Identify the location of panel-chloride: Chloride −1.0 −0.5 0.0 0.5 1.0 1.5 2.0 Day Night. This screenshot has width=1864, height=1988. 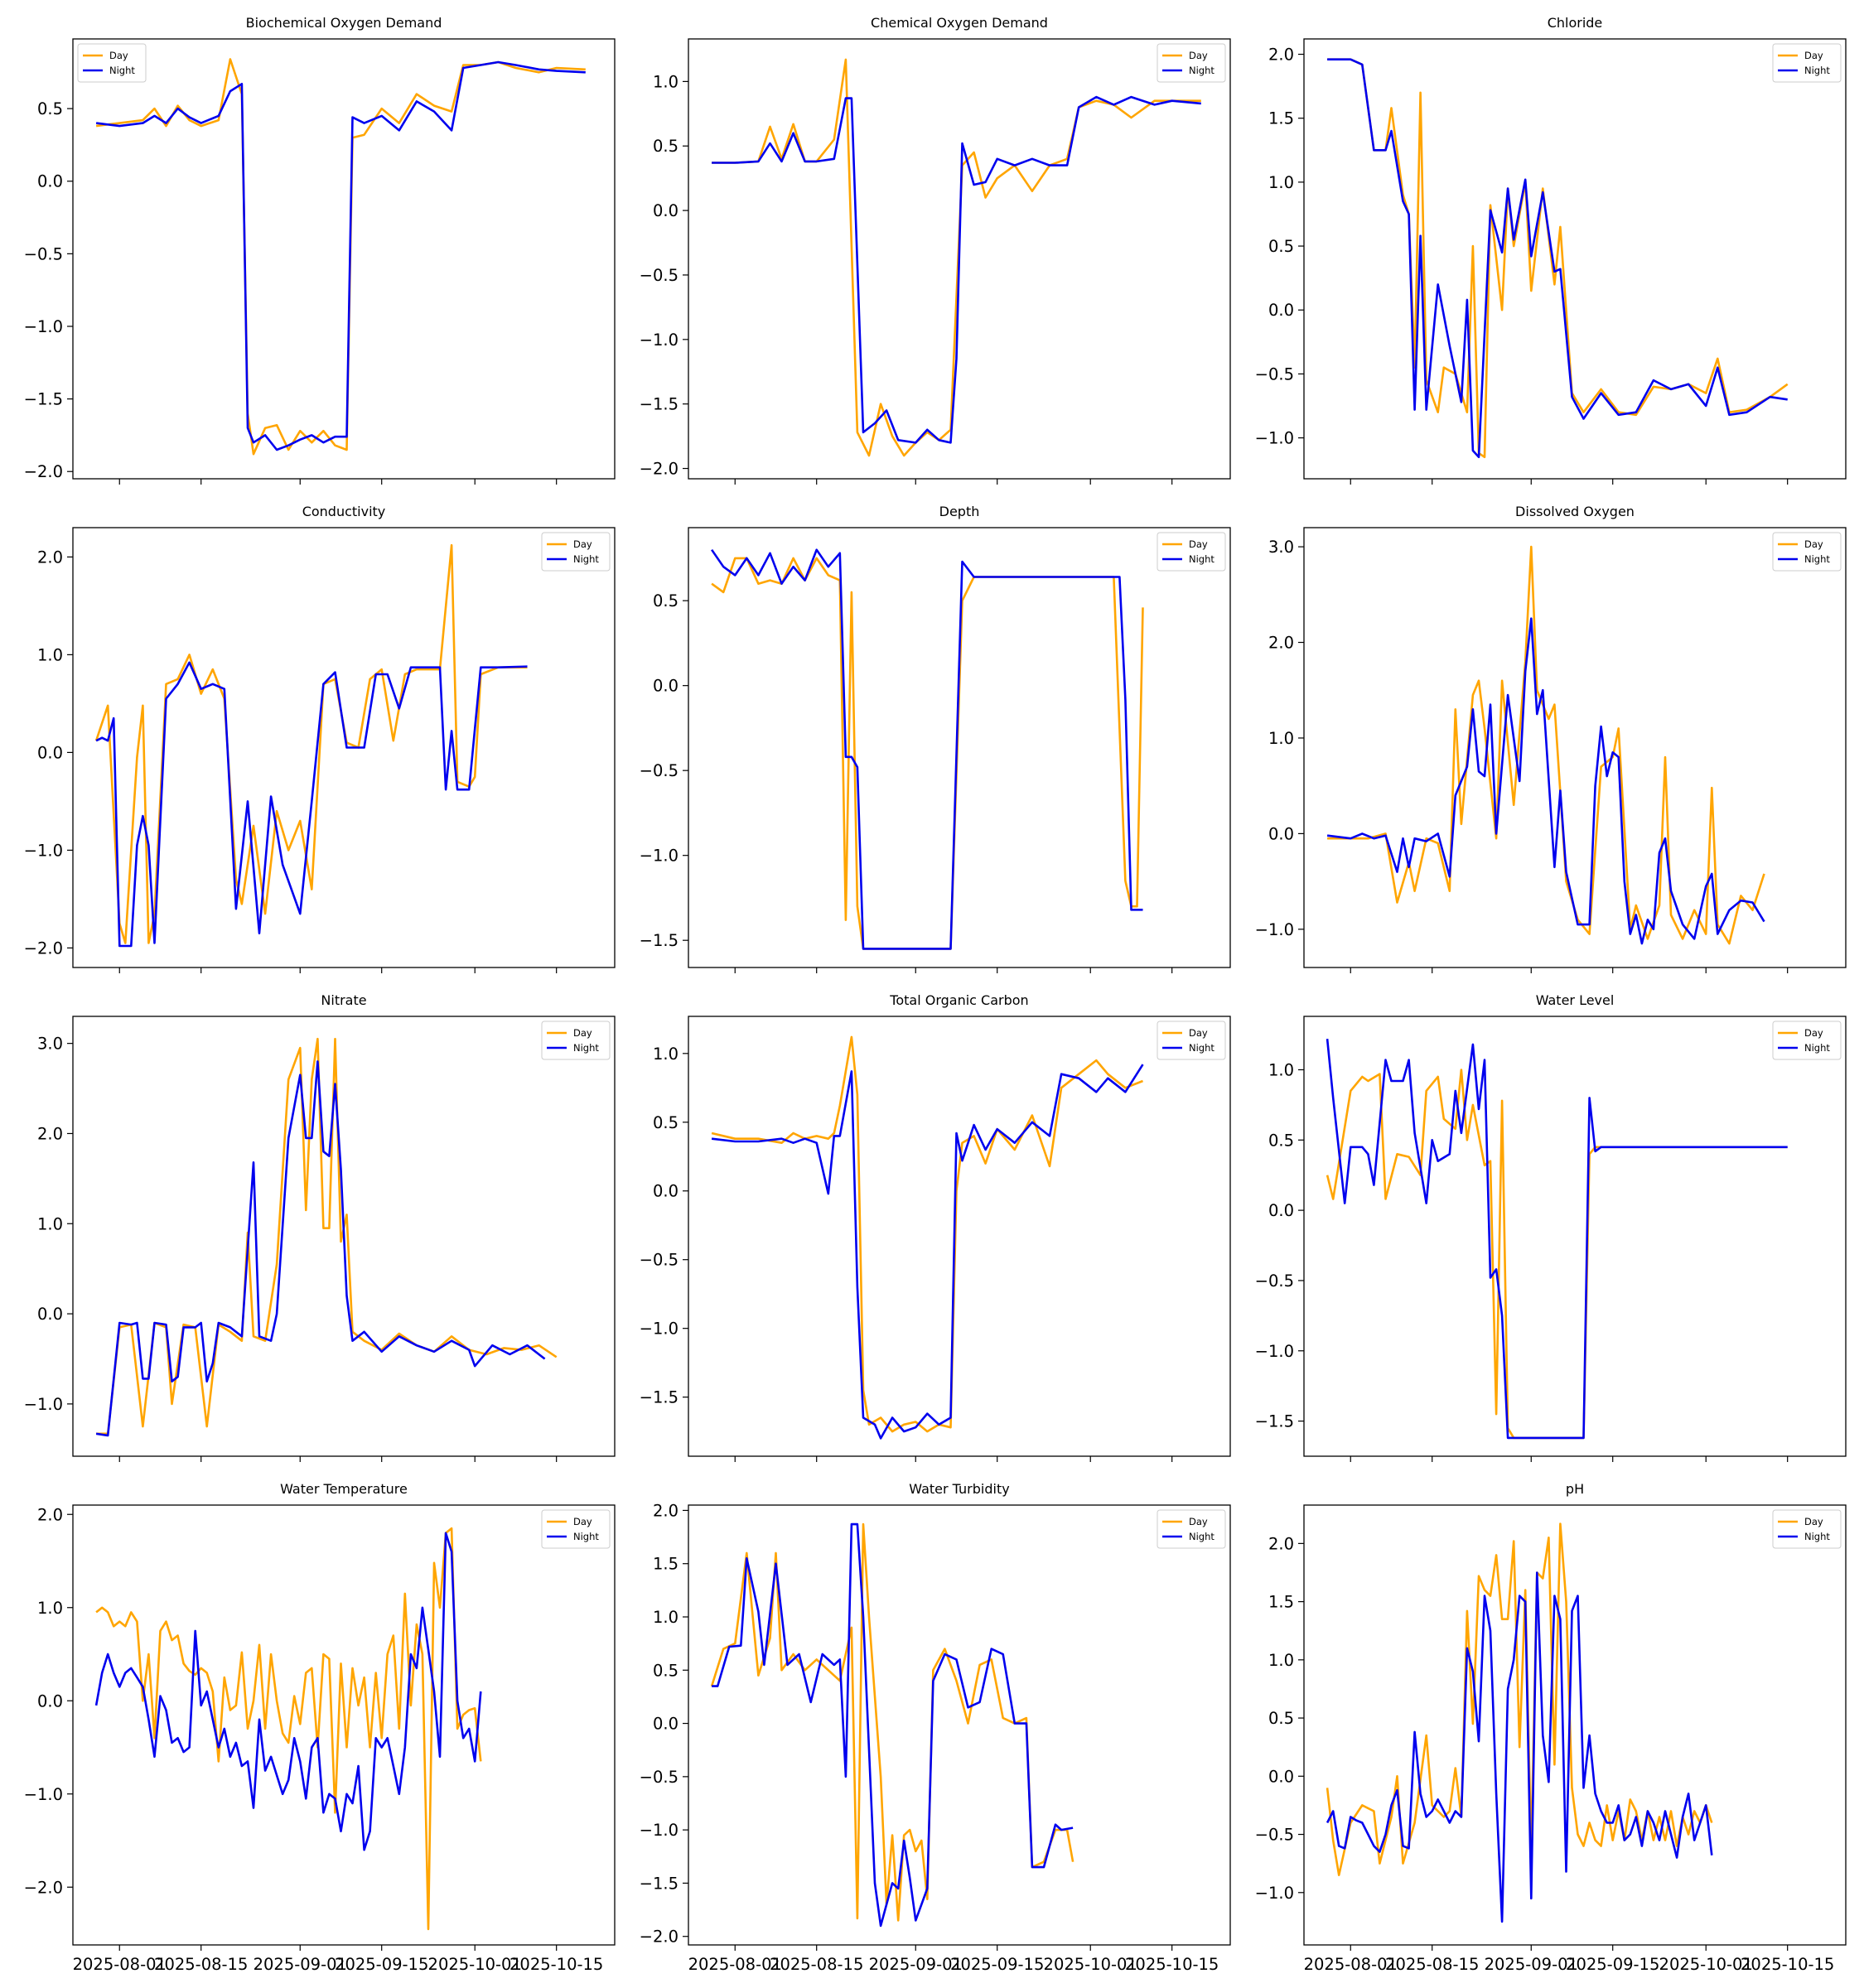
(1551, 250).